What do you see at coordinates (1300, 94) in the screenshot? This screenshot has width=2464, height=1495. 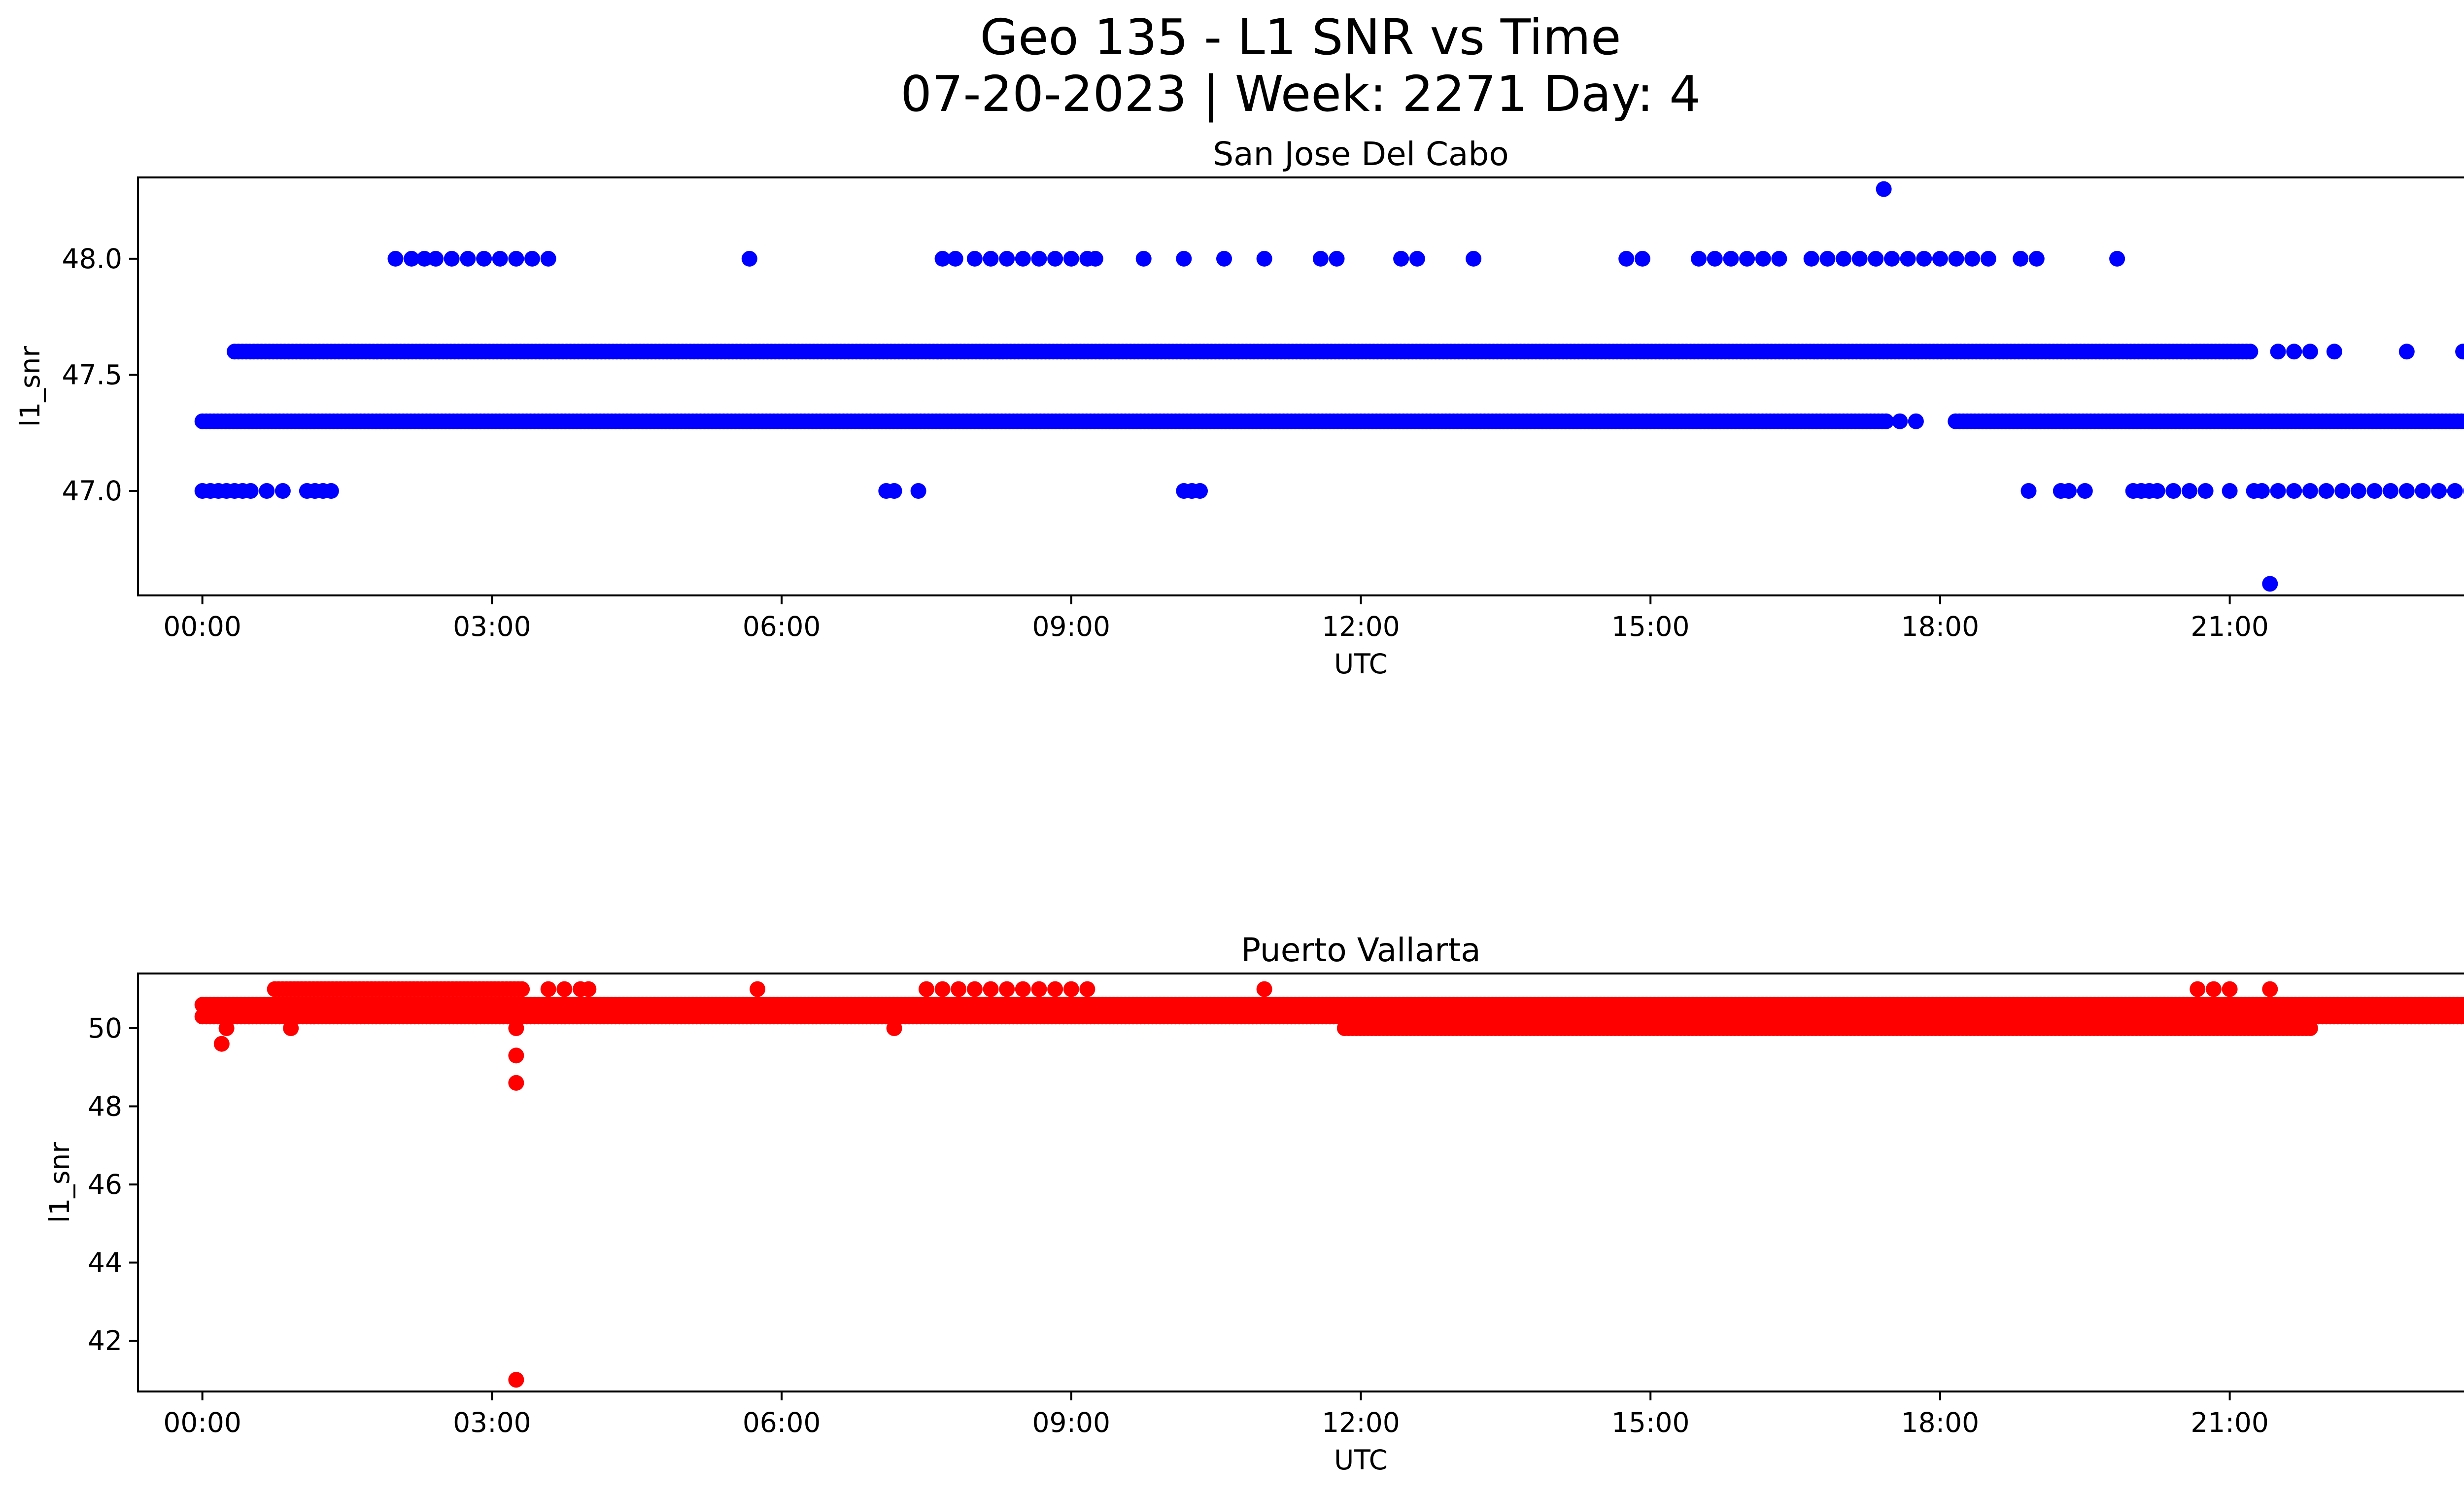 I see `figure-title-line2: 07-20-2023 | Week: 2271 Day: 4` at bounding box center [1300, 94].